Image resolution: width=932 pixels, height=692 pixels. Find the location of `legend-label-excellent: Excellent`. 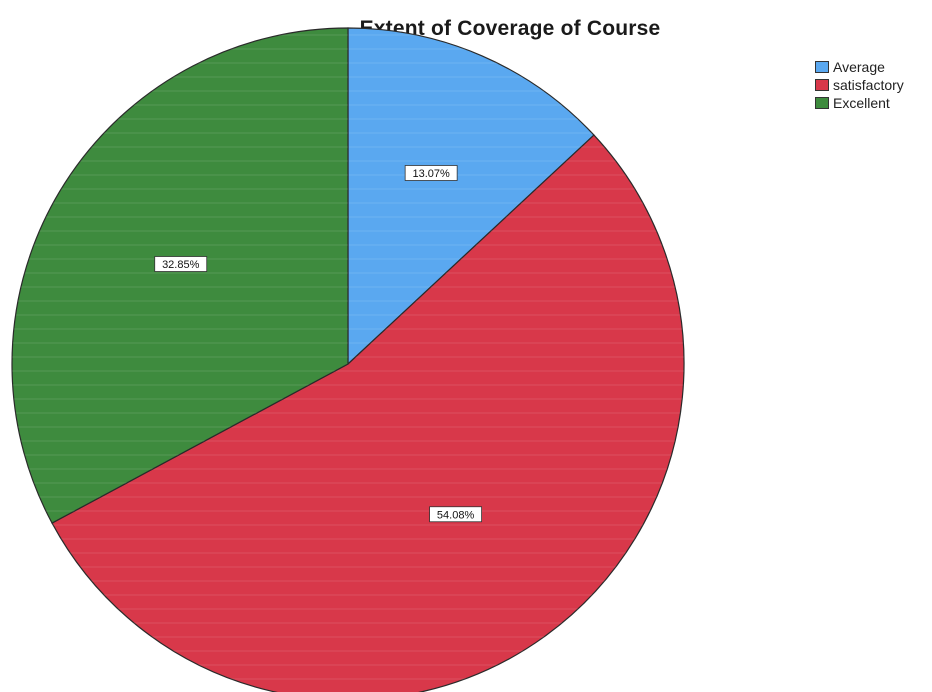

legend-label-excellent: Excellent is located at coordinates (861, 102).